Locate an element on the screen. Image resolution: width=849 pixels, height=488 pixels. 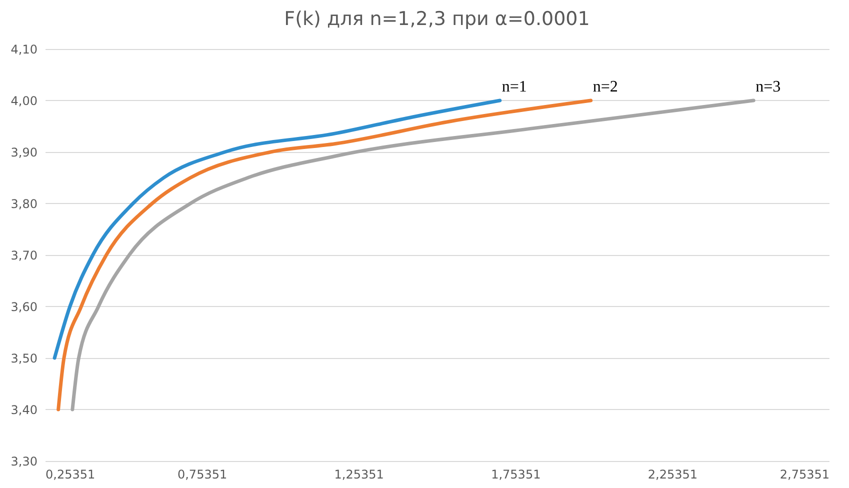
y-tick-label: 3,50 is located at coordinates (24, 359).